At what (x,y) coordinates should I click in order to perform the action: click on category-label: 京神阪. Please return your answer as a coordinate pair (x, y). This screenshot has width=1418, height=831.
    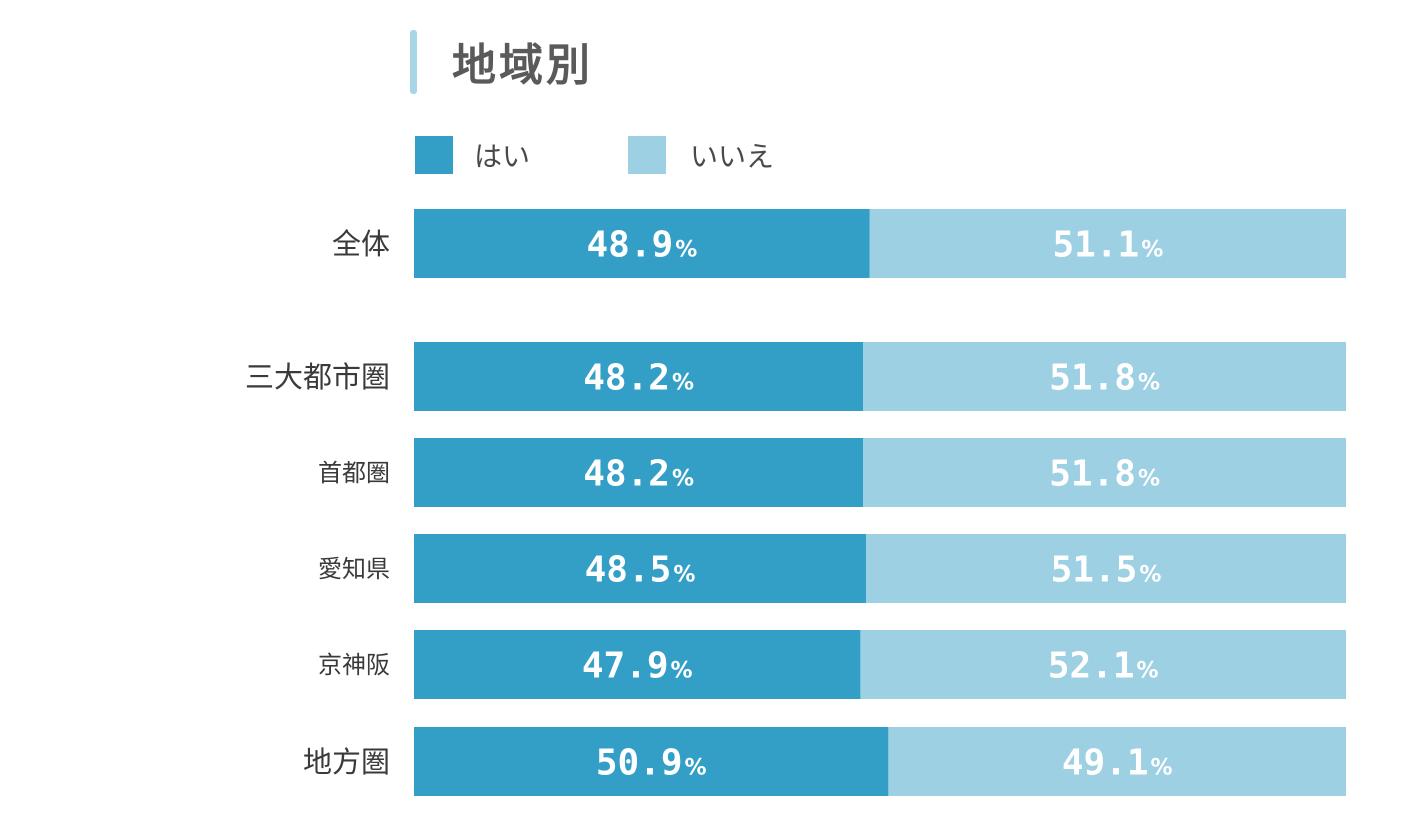
    Looking at the image, I should click on (354, 665).